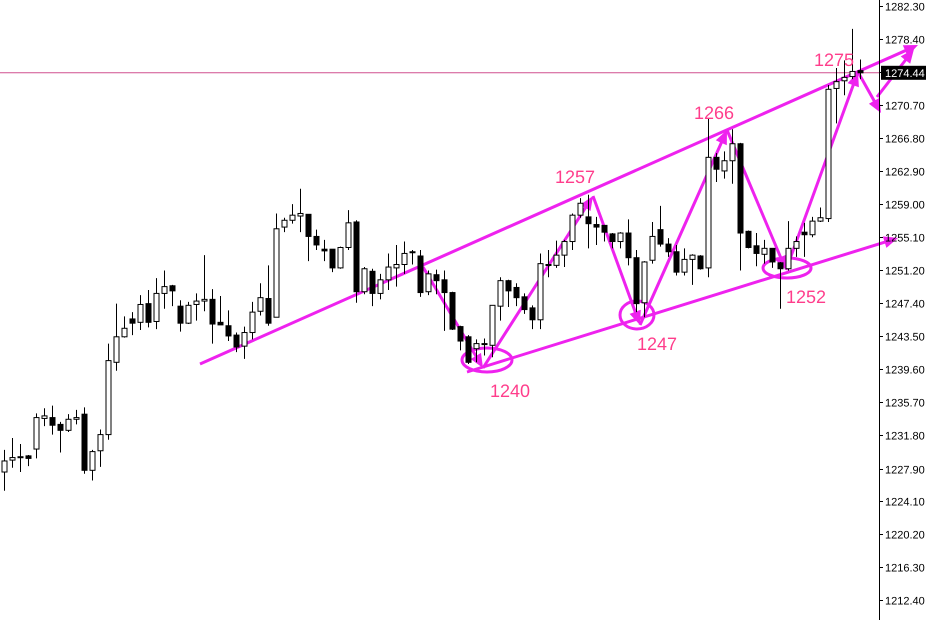 The width and height of the screenshot is (927, 624). I want to click on annotation: 1247, so click(657, 344).